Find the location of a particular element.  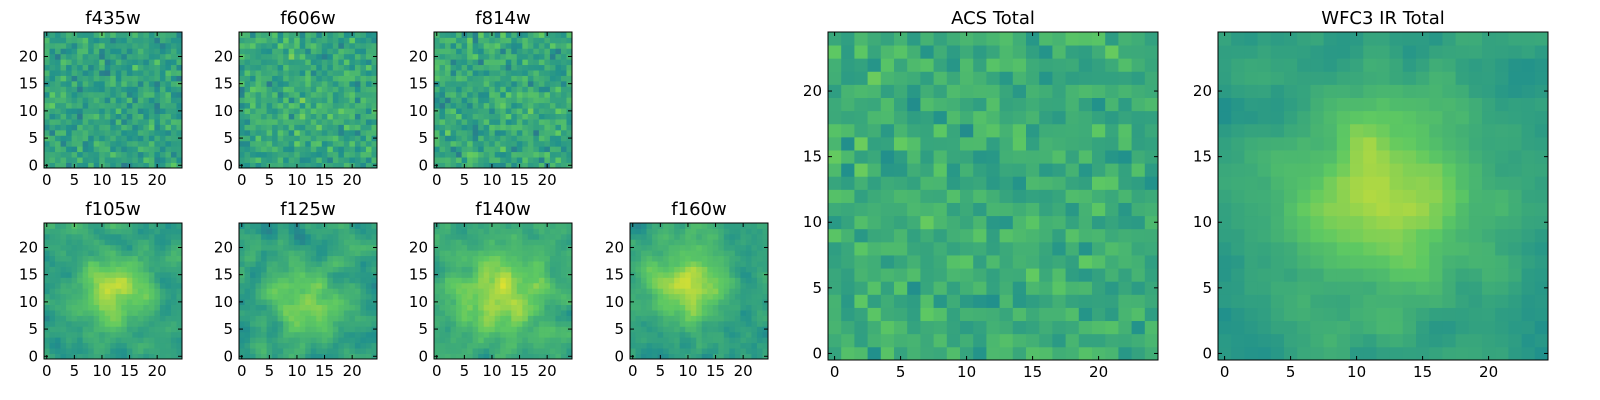

x-tick-label: 5 is located at coordinates (270, 180).